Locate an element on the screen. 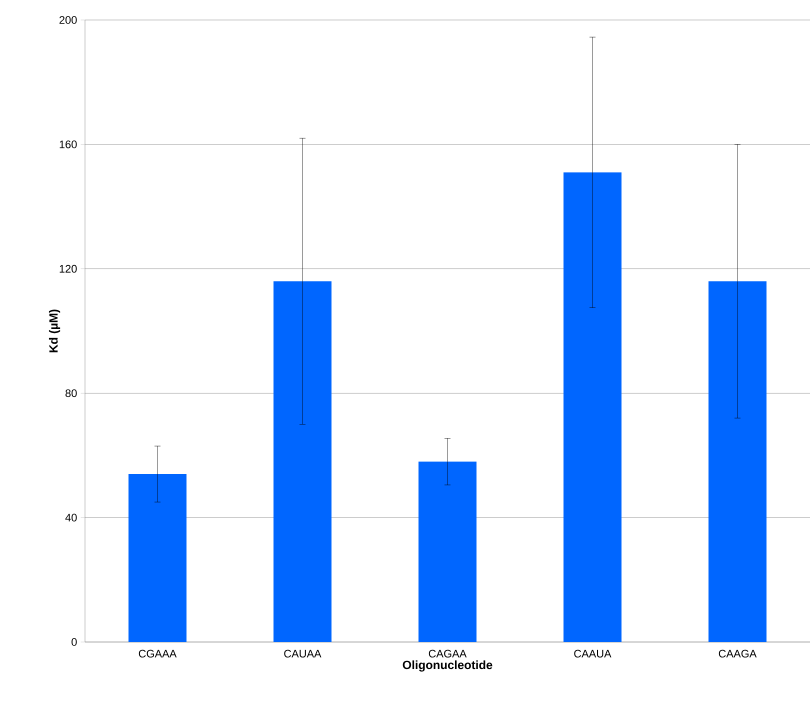  x-tick-label: CAUAA is located at coordinates (303, 654).